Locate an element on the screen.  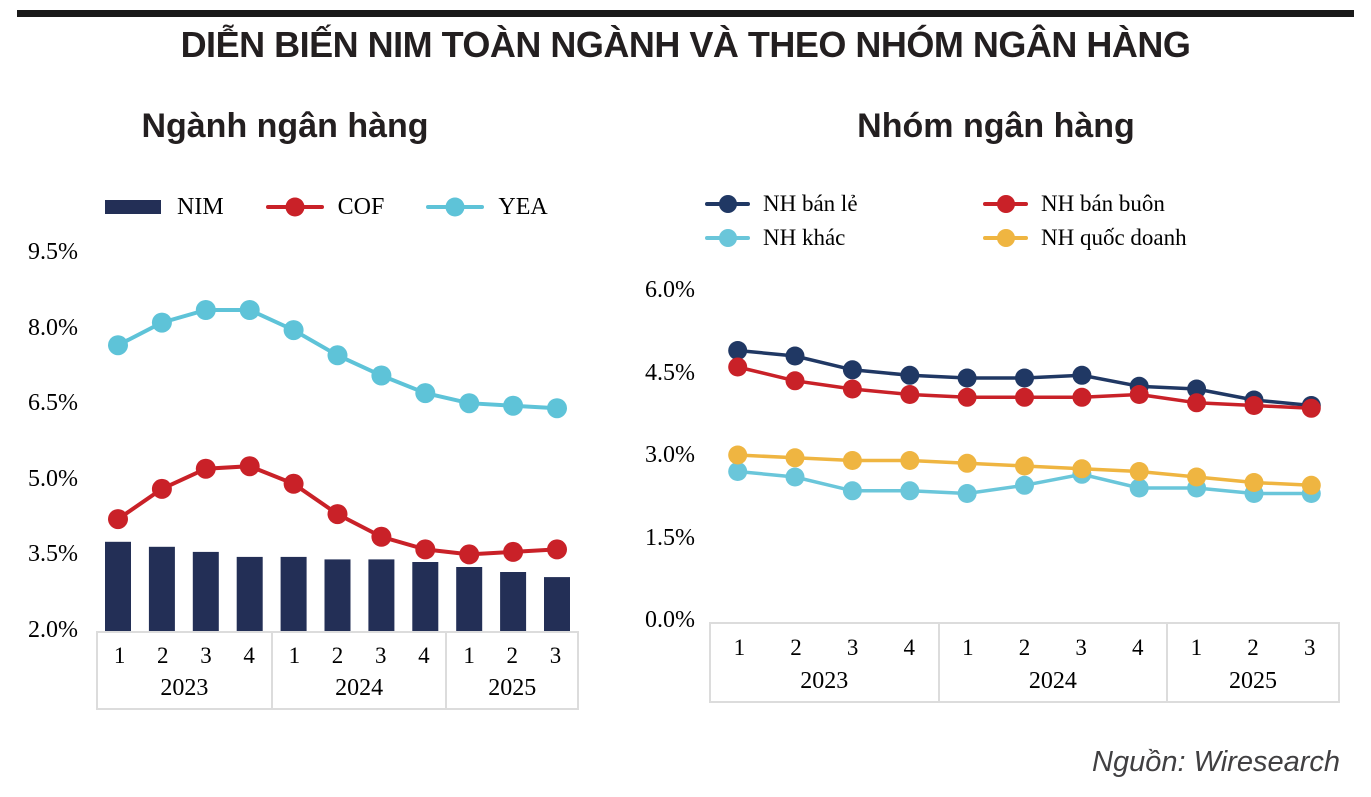
year-section-2023: 1 2 3 4 2023 is located at coordinates (824, 662).